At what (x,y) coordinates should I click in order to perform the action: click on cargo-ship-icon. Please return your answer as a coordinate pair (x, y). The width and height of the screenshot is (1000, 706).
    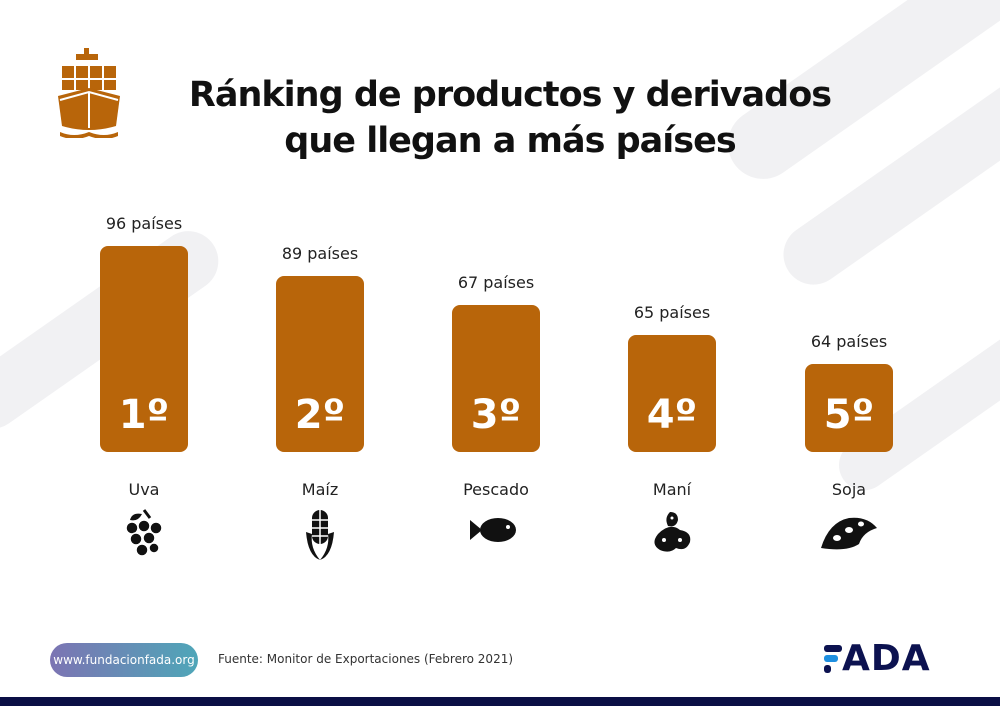
    Looking at the image, I should click on (89, 93).